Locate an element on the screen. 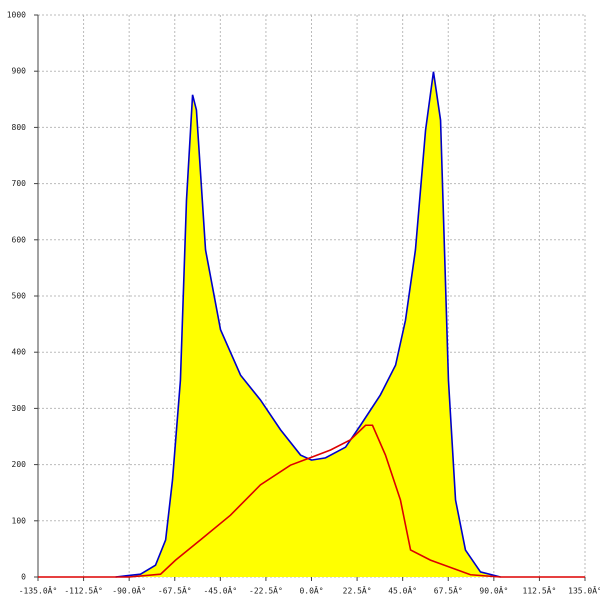  x-tick-label: 45.0Â° is located at coordinates (402, 590).